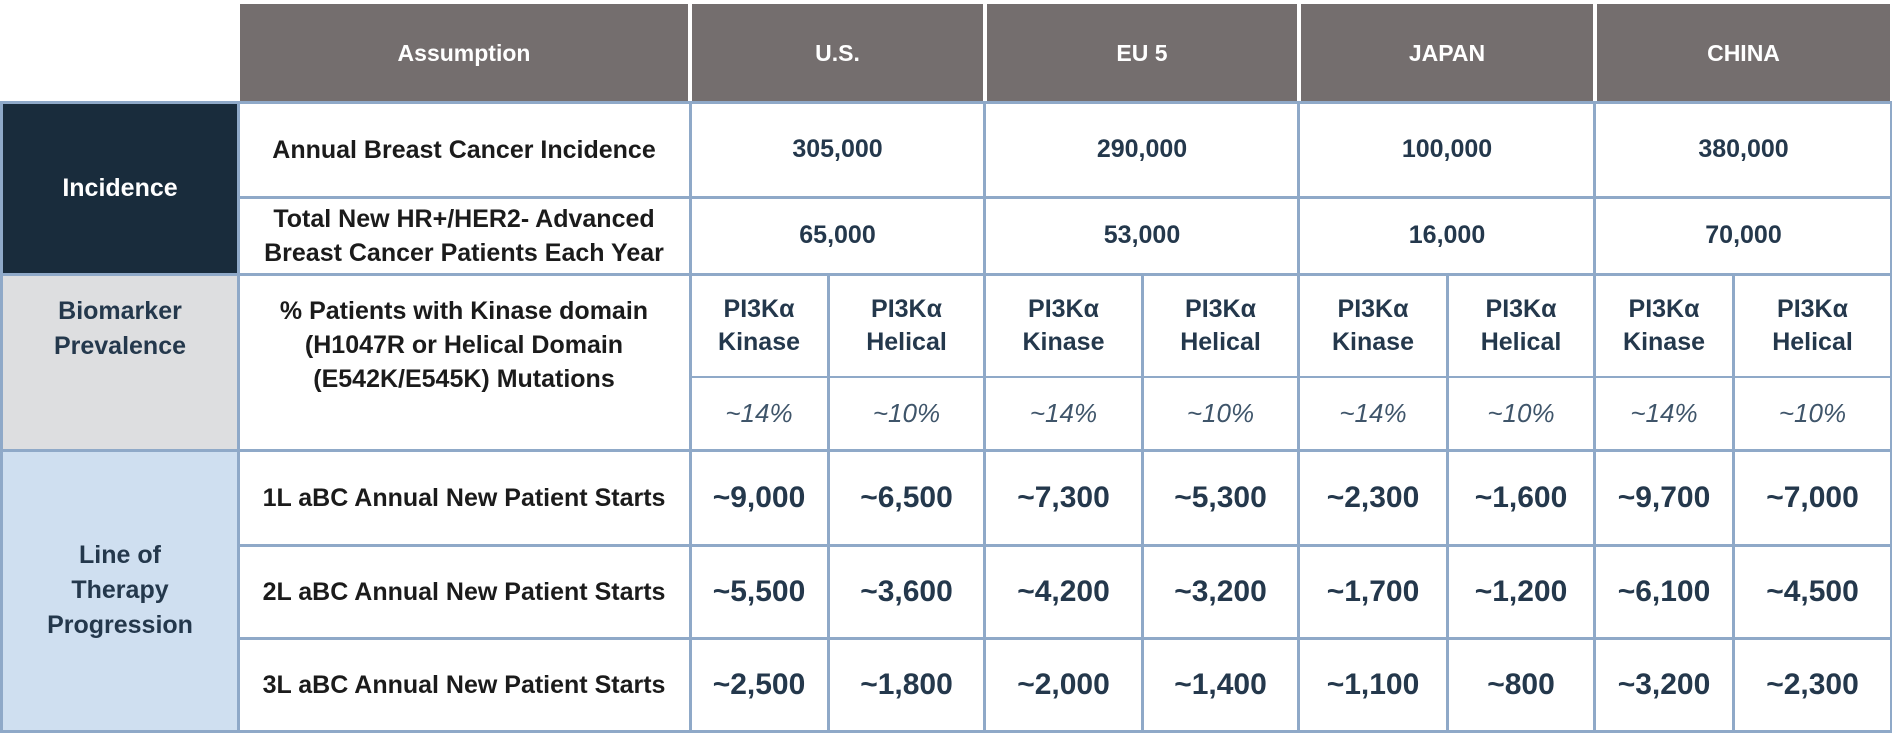  What do you see at coordinates (837, 149) in the screenshot?
I see `value-annual-incidence: 305,000` at bounding box center [837, 149].